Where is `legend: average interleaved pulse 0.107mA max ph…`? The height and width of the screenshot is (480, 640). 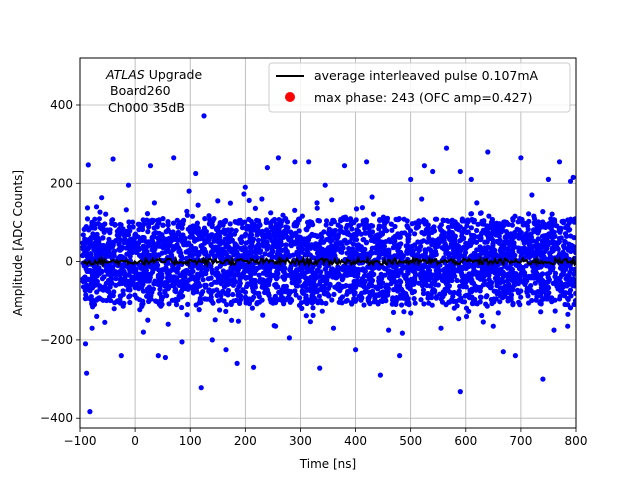
legend: average interleaved pulse 0.107mA max ph… is located at coordinates (419, 87).